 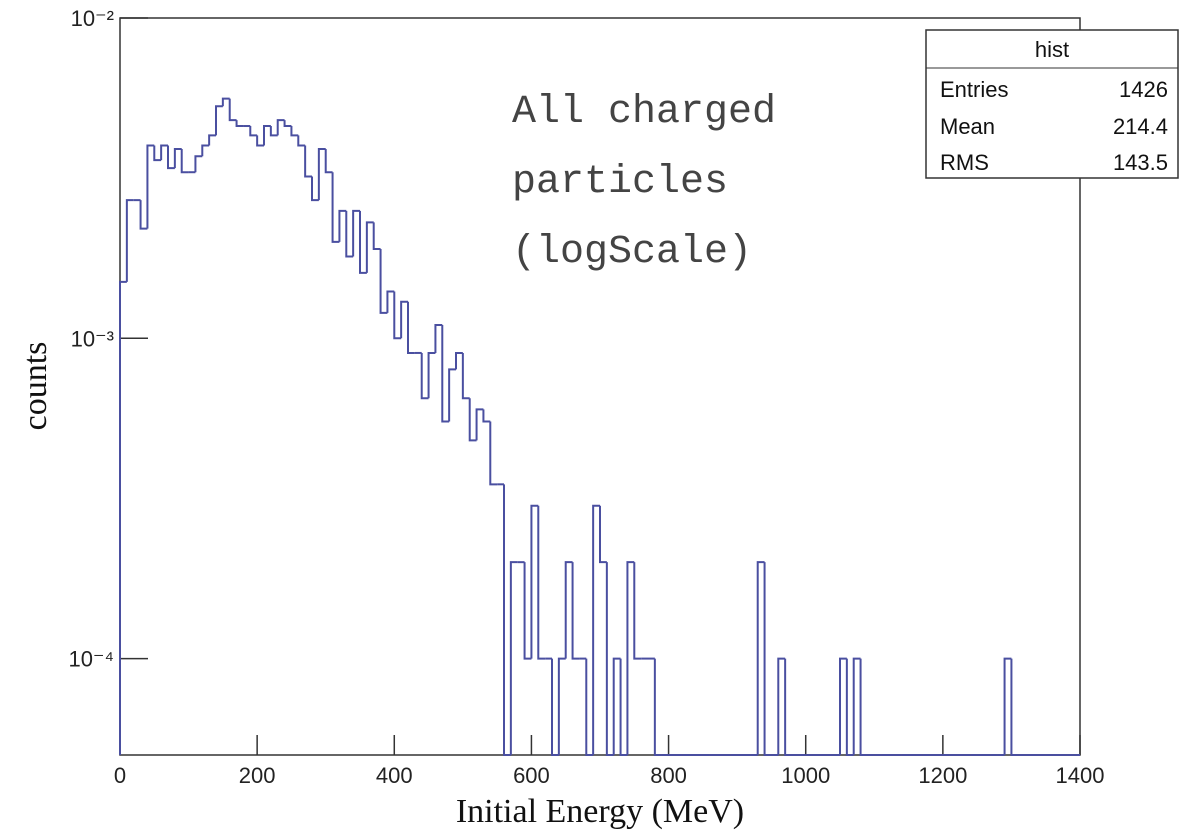 What do you see at coordinates (257, 775) in the screenshot?
I see `x-tick-label: 200` at bounding box center [257, 775].